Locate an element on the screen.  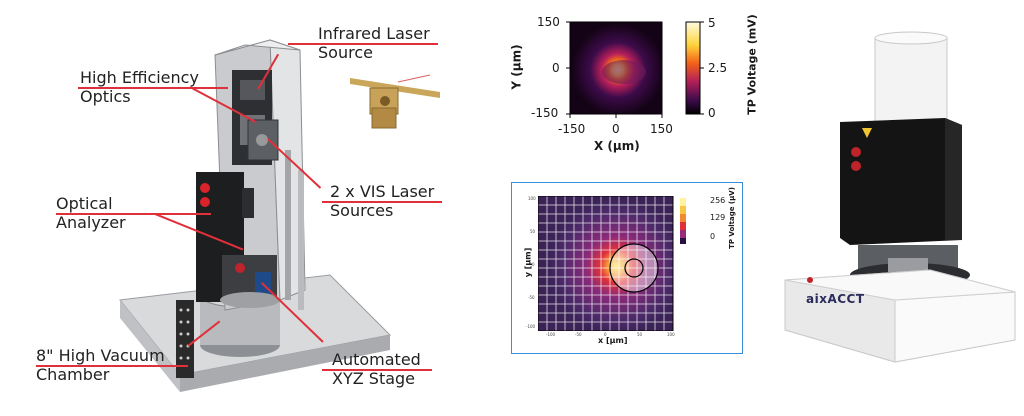
callout-vis-laser: 2 x VIS Laser Sources is located at coordinates (382, 201).